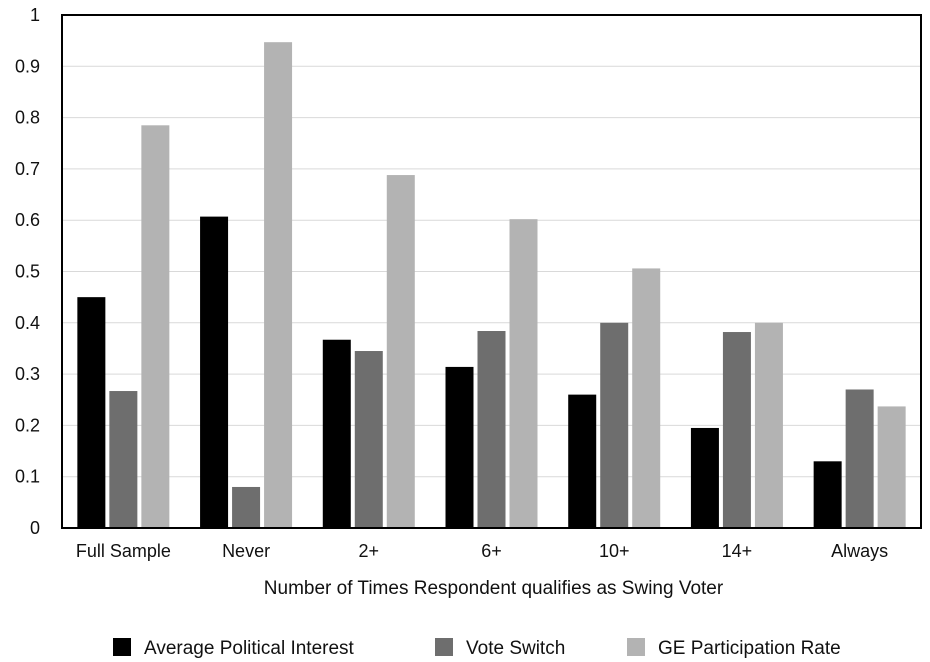 The width and height of the screenshot is (930, 662). I want to click on x-tick-label: Full Sample, so click(123, 551).